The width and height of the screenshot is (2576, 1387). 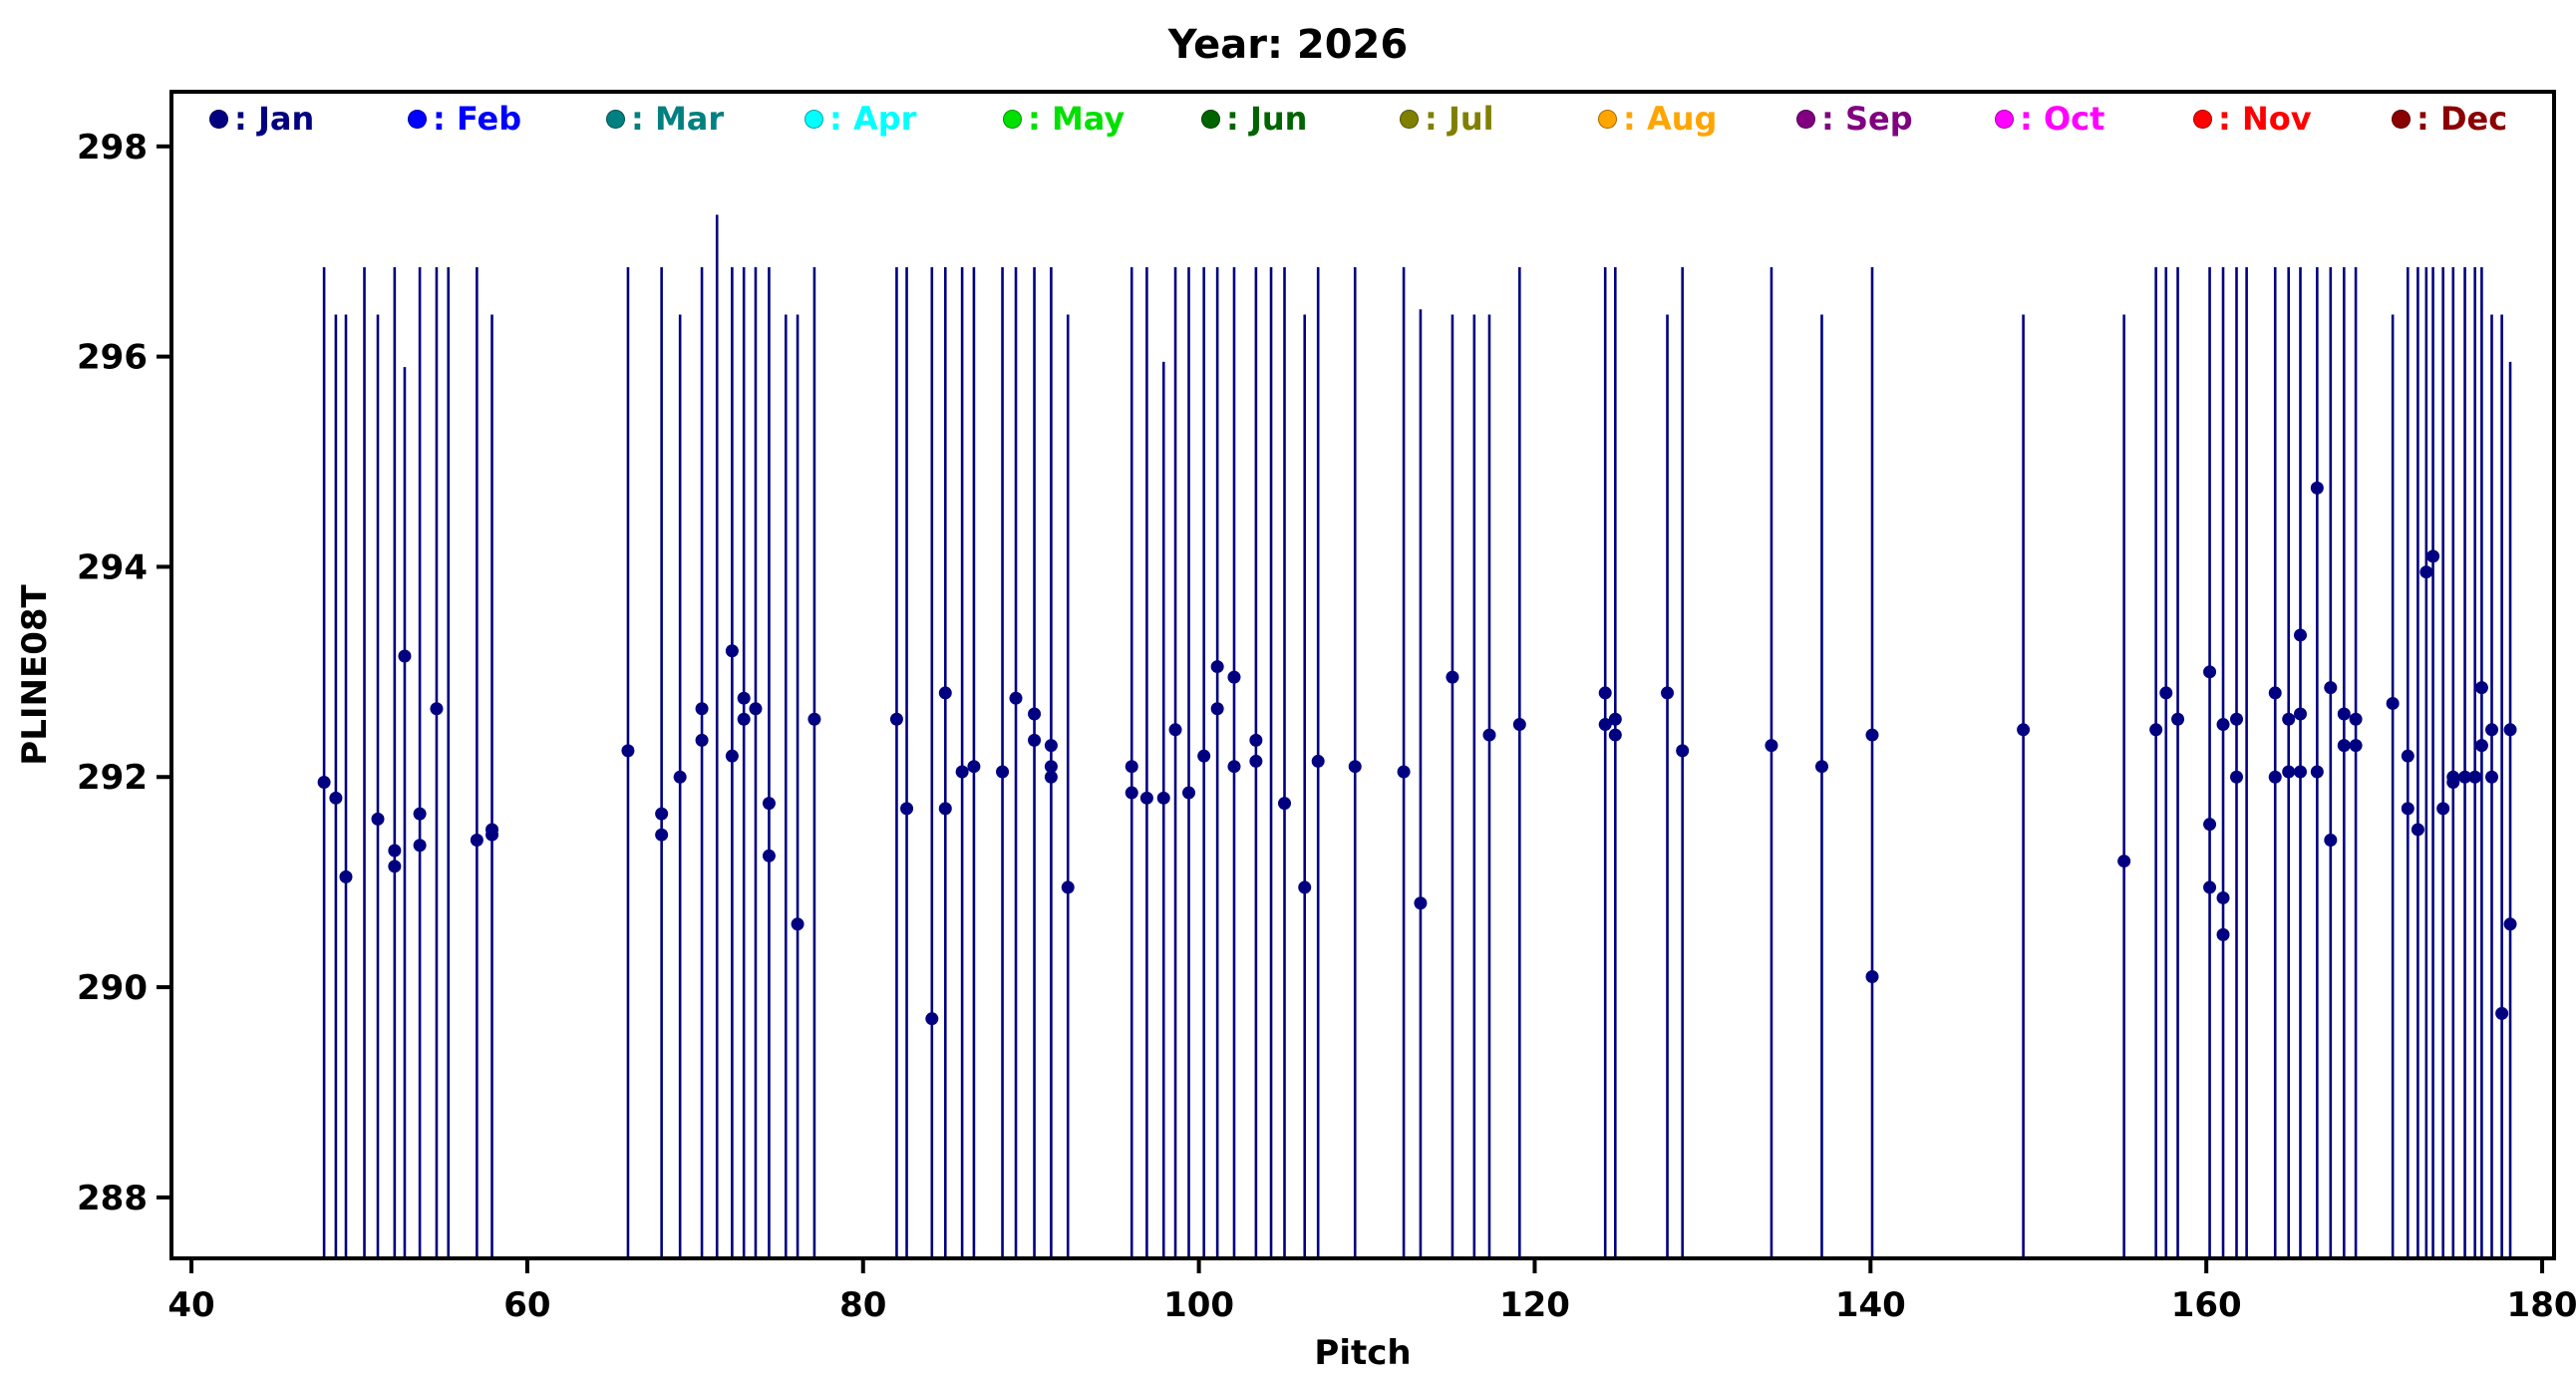 I want to click on legend-label: : Dec, so click(x=2462, y=119).